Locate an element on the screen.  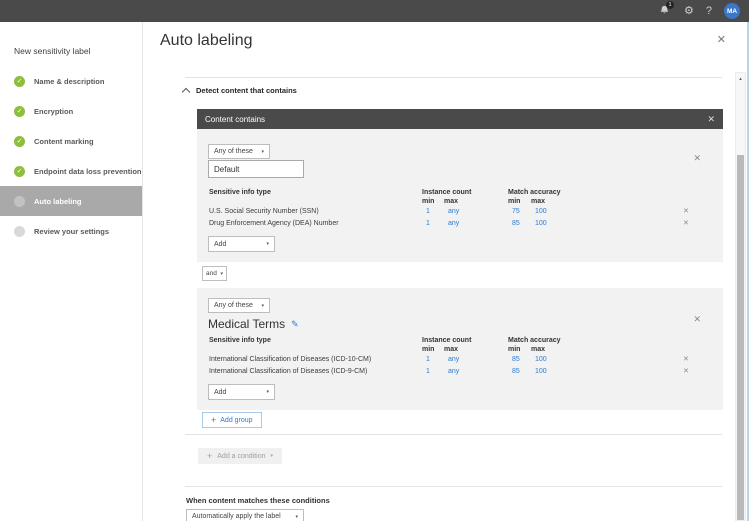
settings-gear-icon: ⚙ is located at coordinates (689, 10).